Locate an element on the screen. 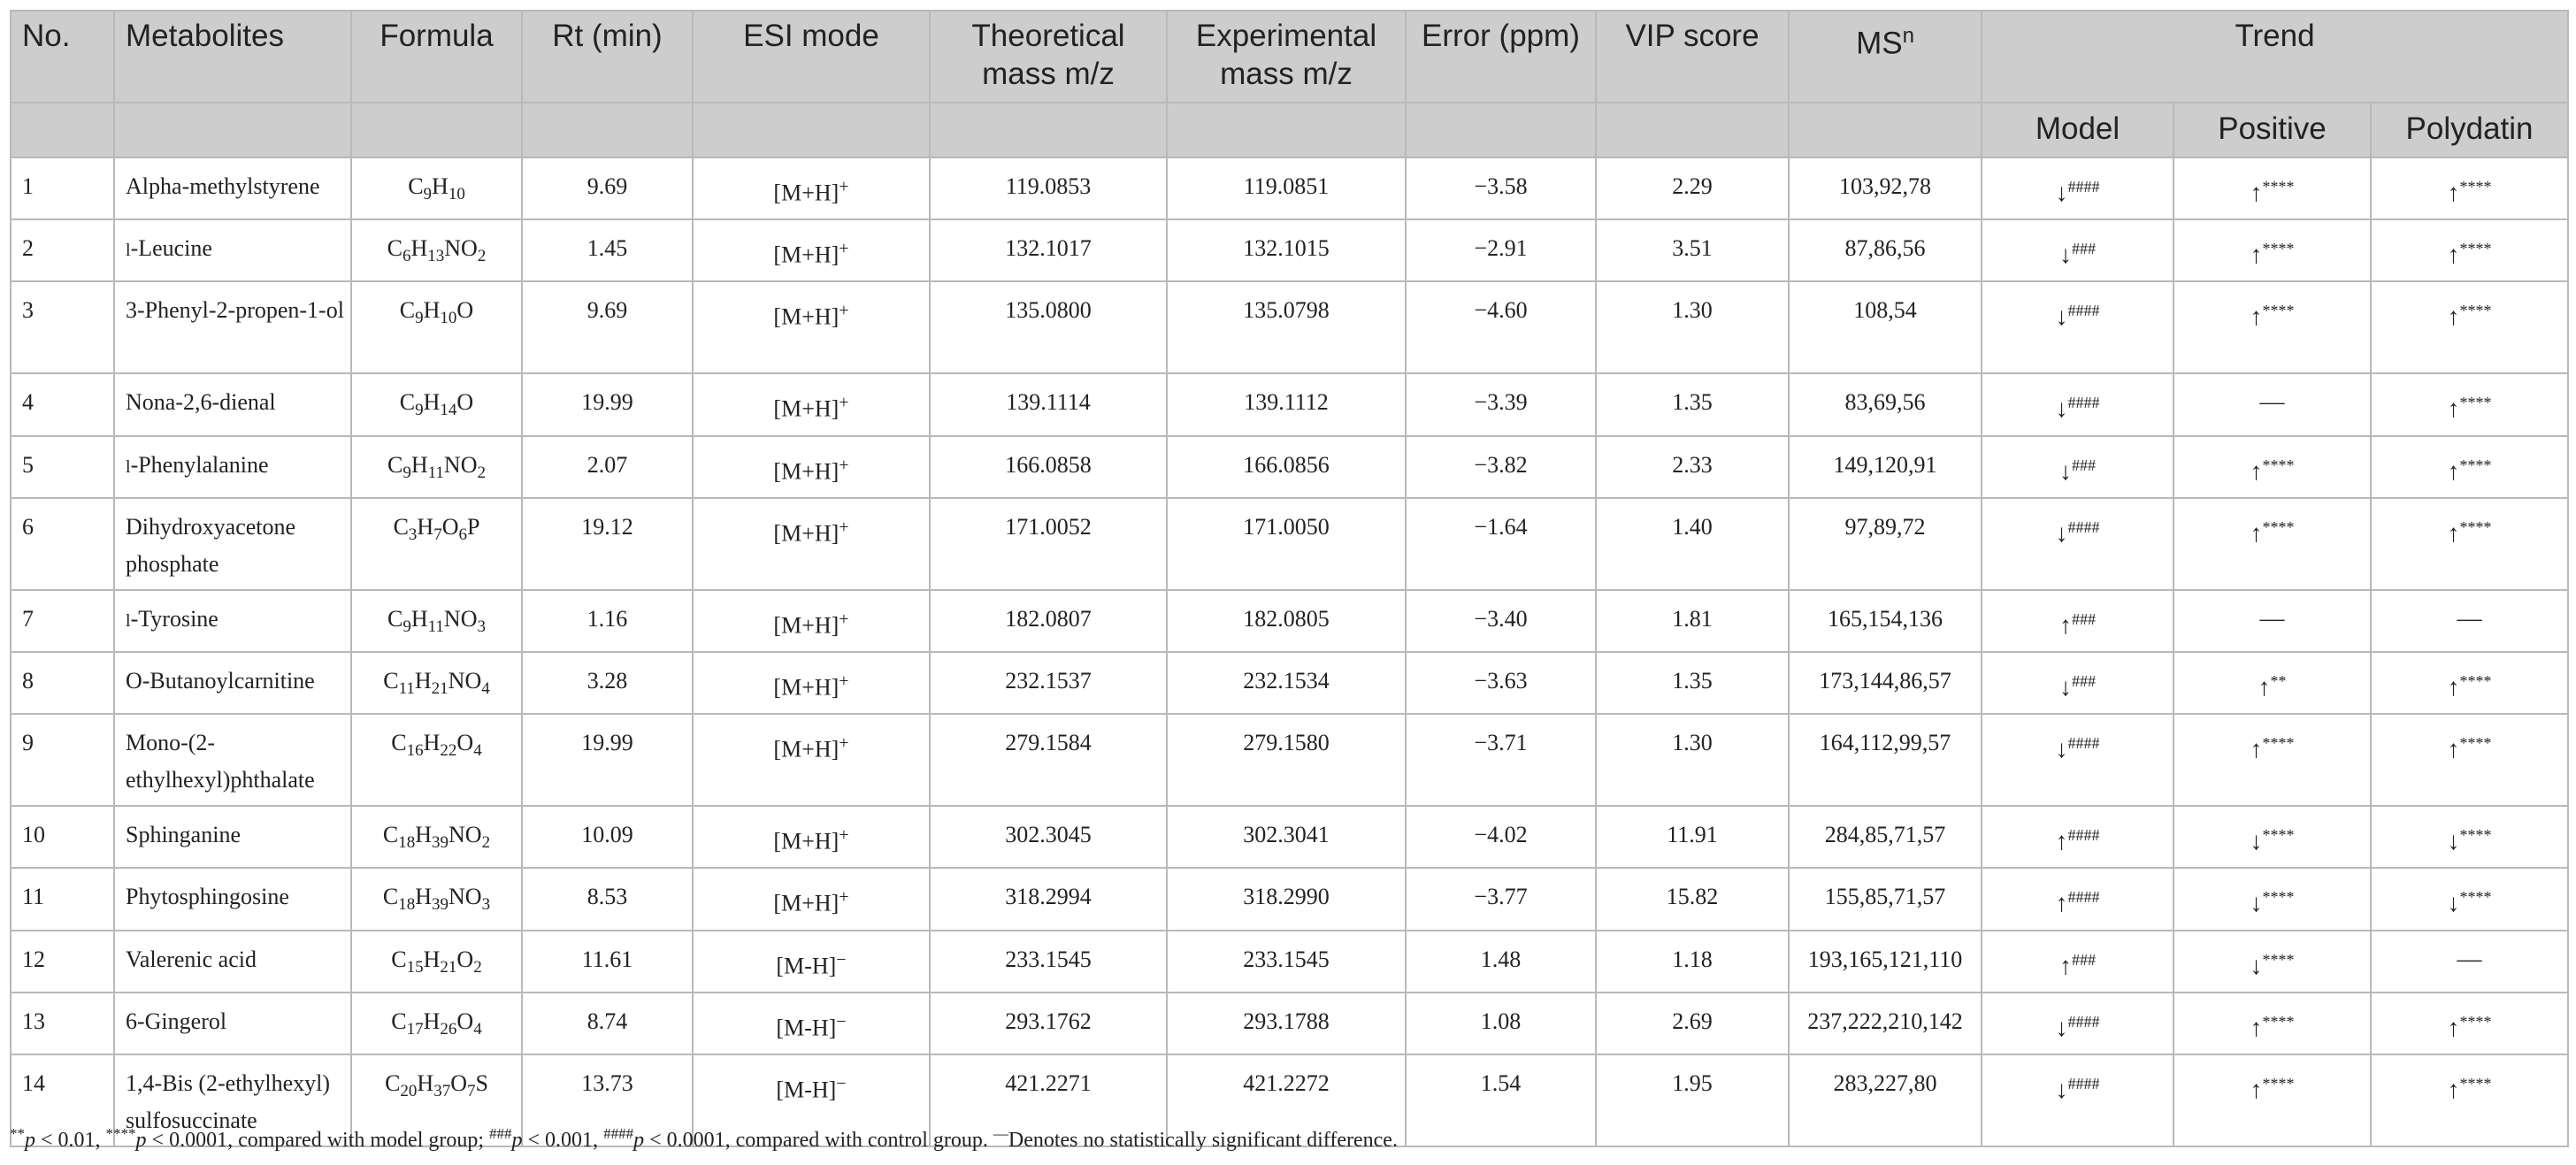 The width and height of the screenshot is (2576, 1165). significance-mark: ### is located at coordinates (2084, 959).